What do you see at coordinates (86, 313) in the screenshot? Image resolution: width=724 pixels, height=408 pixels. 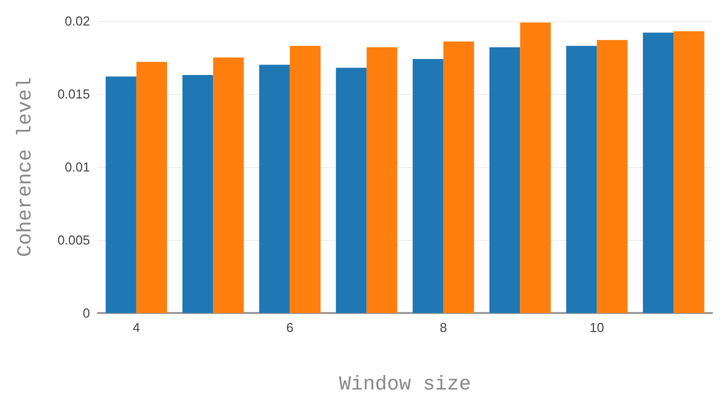 I see `y-tick-label: 0` at bounding box center [86, 313].